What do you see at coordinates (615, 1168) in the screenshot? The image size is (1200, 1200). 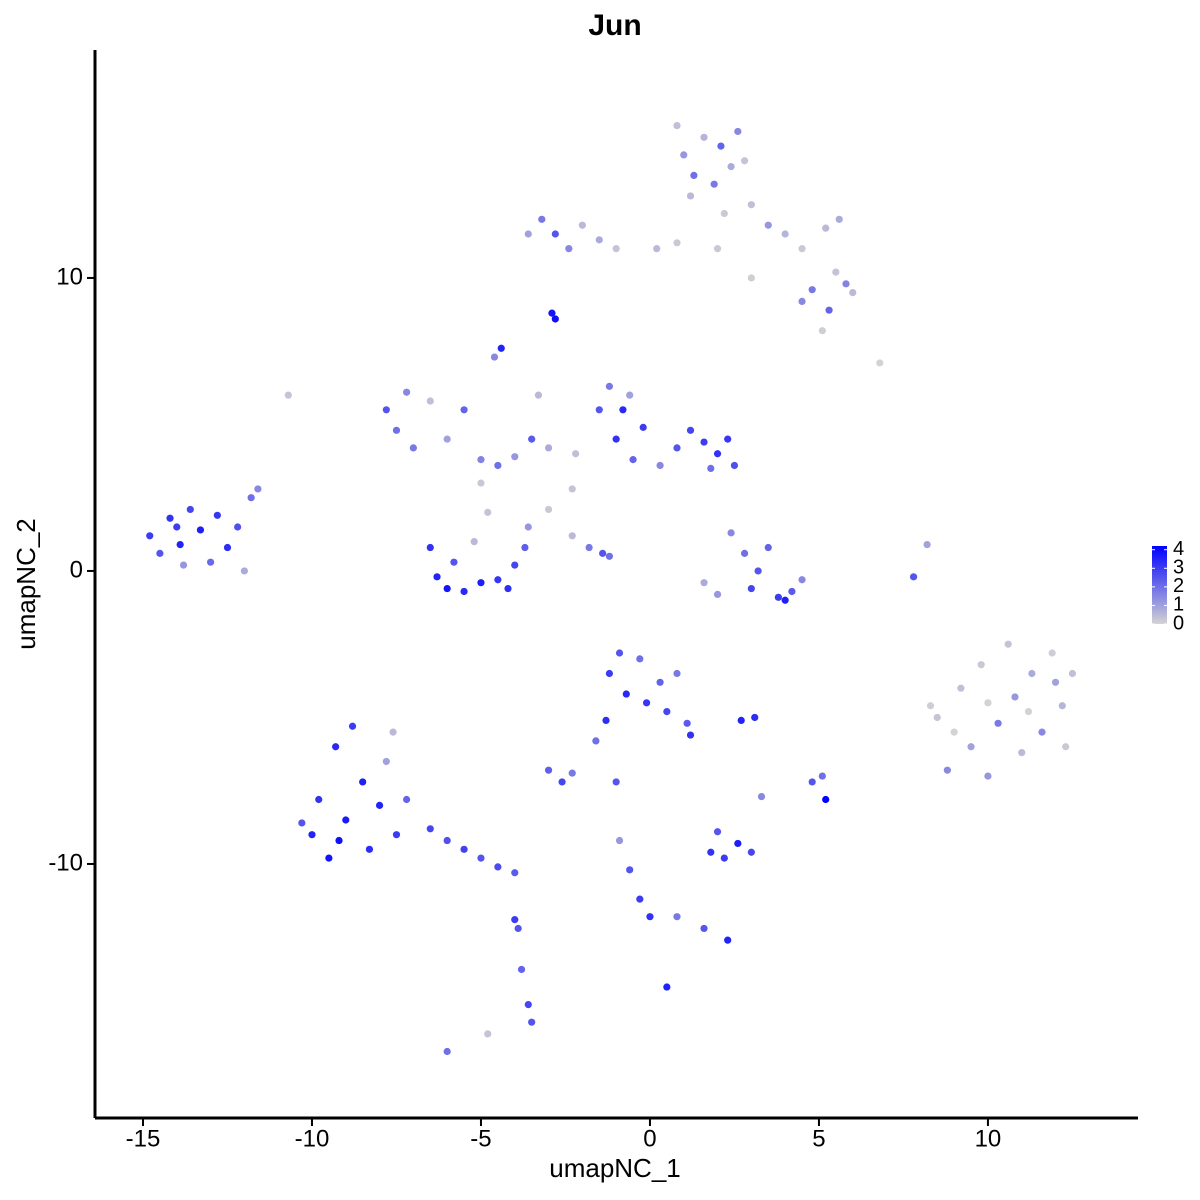 I see `x-axis-label: umapNC_1` at bounding box center [615, 1168].